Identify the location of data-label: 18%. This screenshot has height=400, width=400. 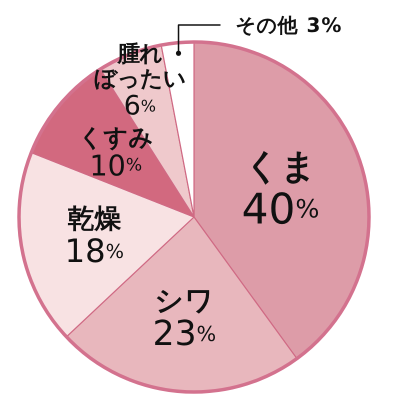
(94, 251).